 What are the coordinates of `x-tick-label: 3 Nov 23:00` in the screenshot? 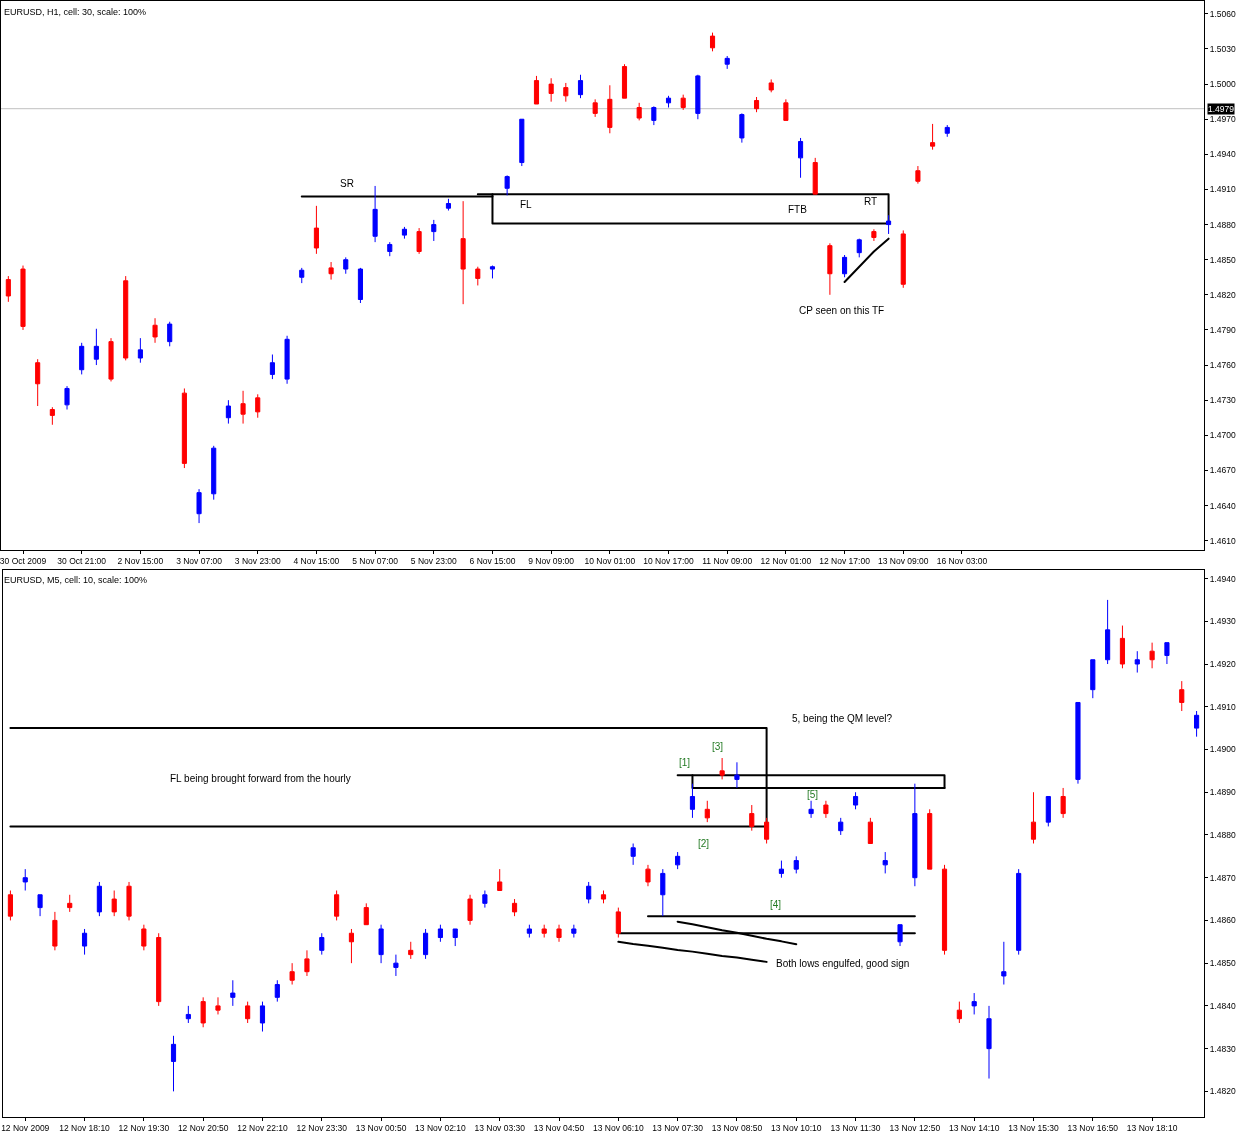 It's located at (257, 561).